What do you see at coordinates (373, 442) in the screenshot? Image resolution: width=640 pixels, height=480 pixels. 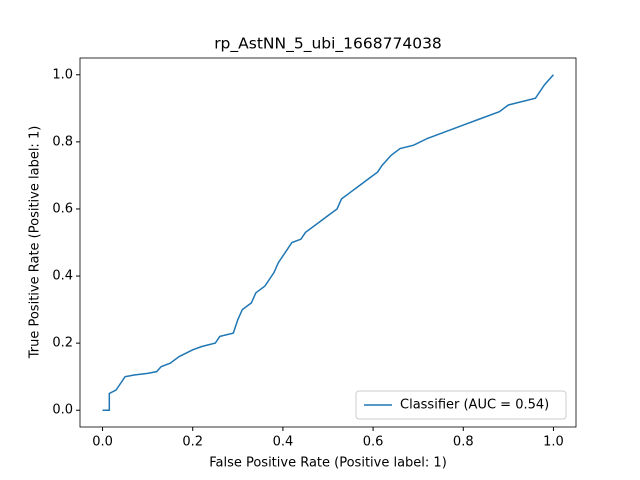 I see `x-tick-label: 0.6` at bounding box center [373, 442].